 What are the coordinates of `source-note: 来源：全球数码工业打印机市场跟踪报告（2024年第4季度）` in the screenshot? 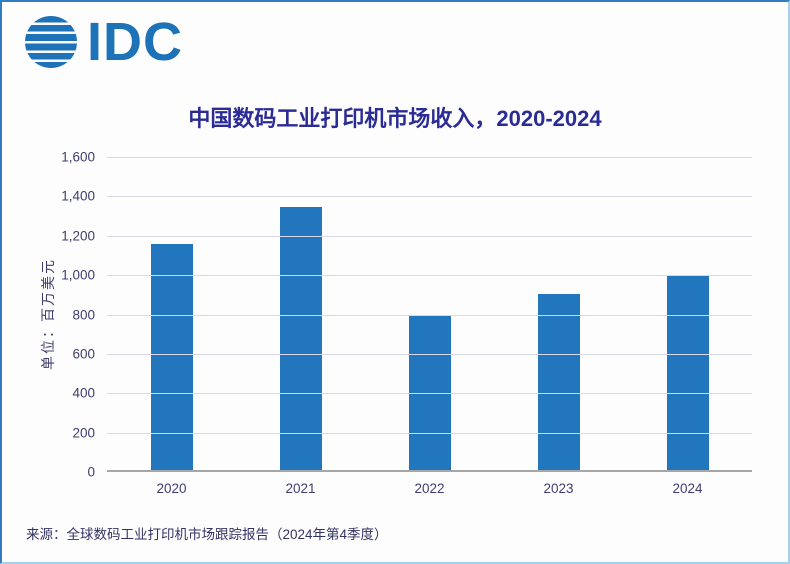 It's located at (207, 534).